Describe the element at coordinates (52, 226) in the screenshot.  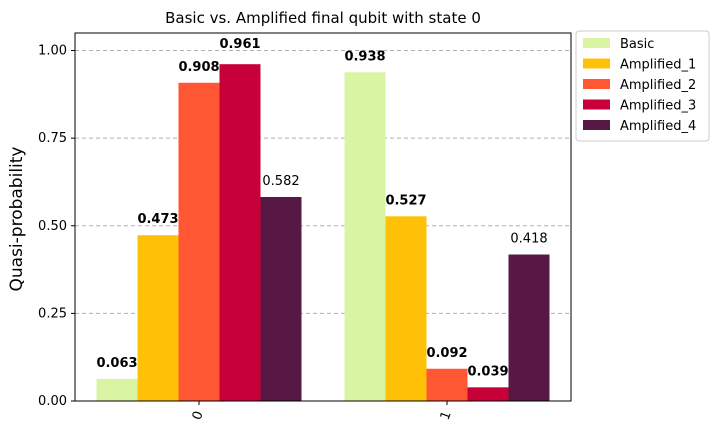
I see `y-tick-label: 0.50` at that location.